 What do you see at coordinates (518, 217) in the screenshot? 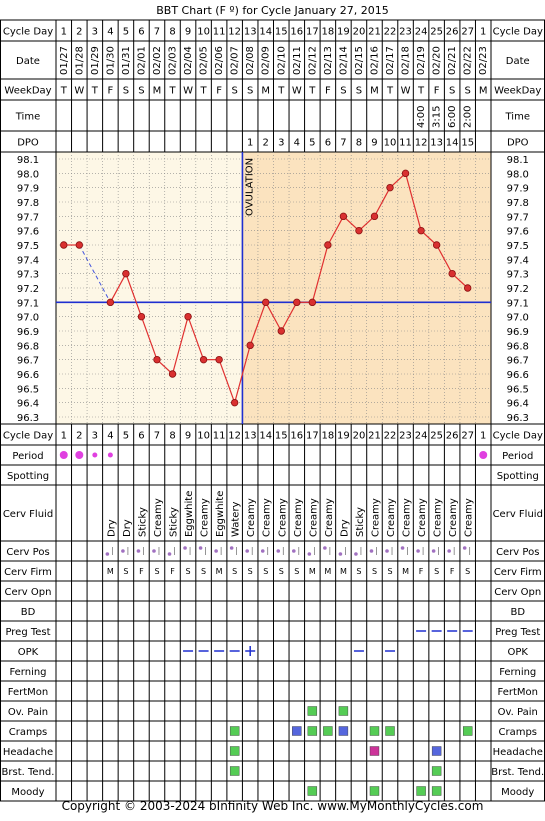
I see `y-tick-label: 97.7` at bounding box center [518, 217].